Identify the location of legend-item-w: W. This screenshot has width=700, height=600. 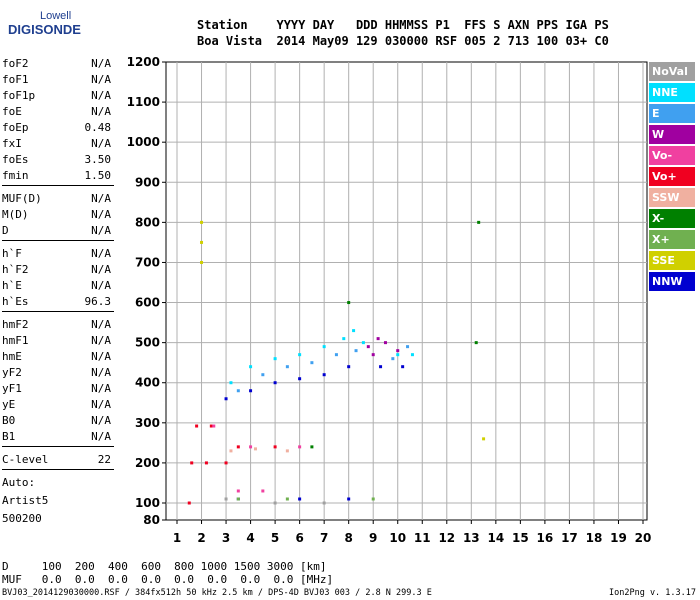
(672, 134).